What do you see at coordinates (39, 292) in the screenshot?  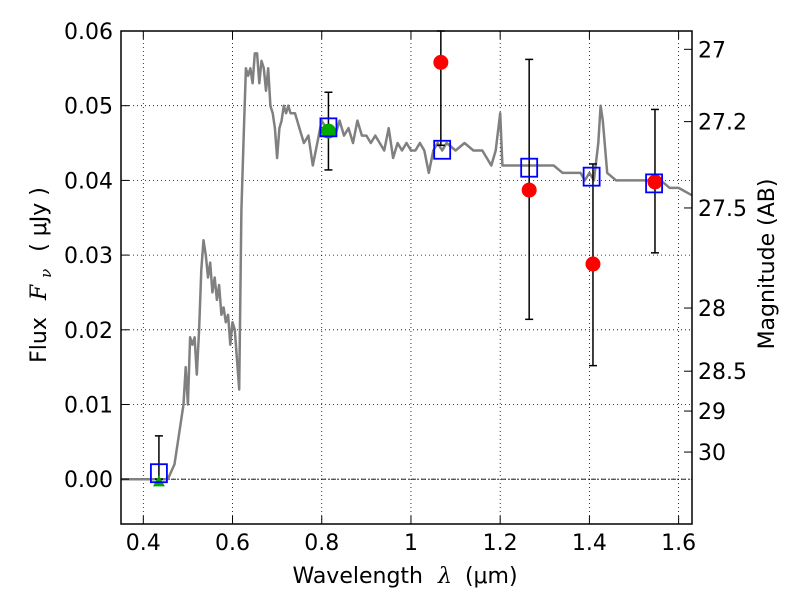 I see `y-axis-label-symbol: F` at bounding box center [39, 292].